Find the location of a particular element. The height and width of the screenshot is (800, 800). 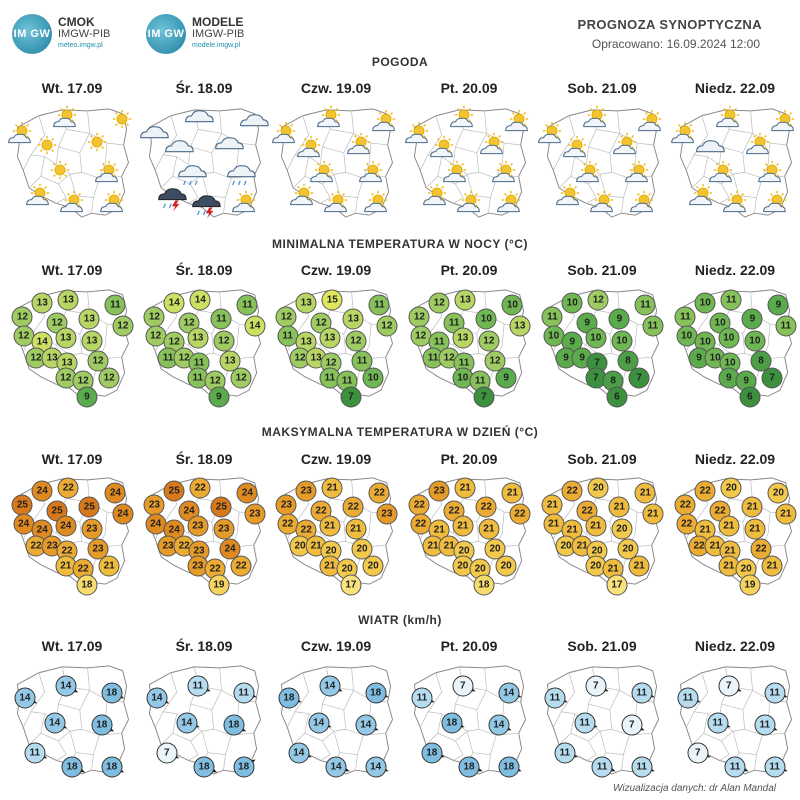

wind-map-day1: 14 14 18 14 18 11 18 18 is located at coordinates (72, 720).